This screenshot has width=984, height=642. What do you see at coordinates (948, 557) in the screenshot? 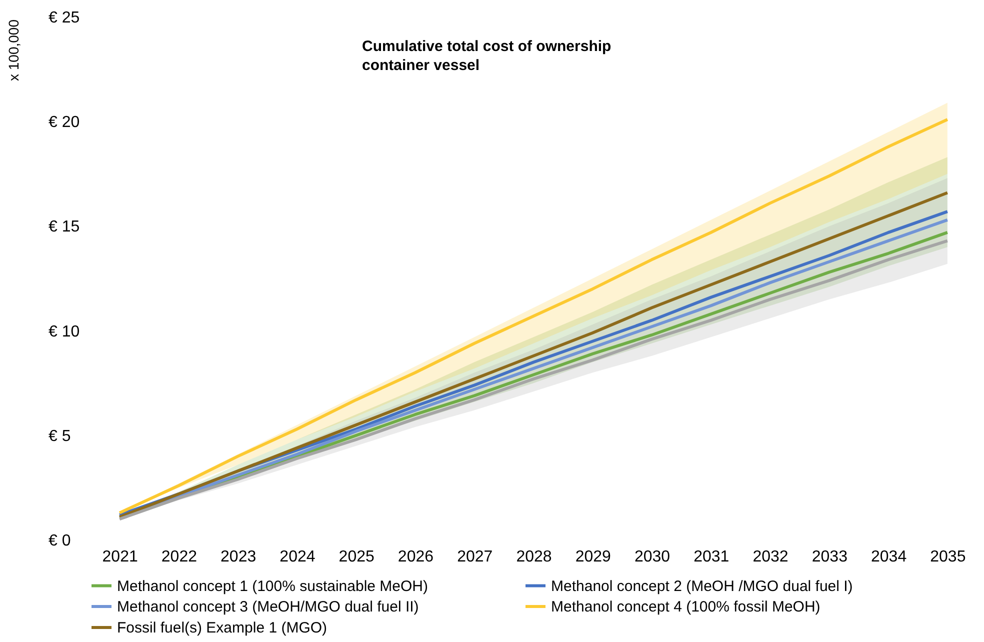
I see `x-tick-label: 2035` at bounding box center [948, 557].